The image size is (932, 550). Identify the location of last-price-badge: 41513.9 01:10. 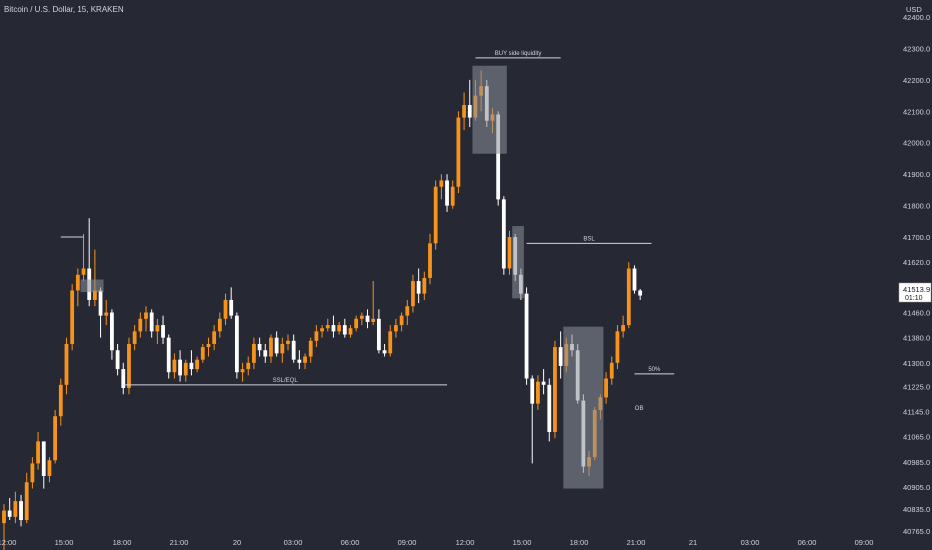
(915, 292).